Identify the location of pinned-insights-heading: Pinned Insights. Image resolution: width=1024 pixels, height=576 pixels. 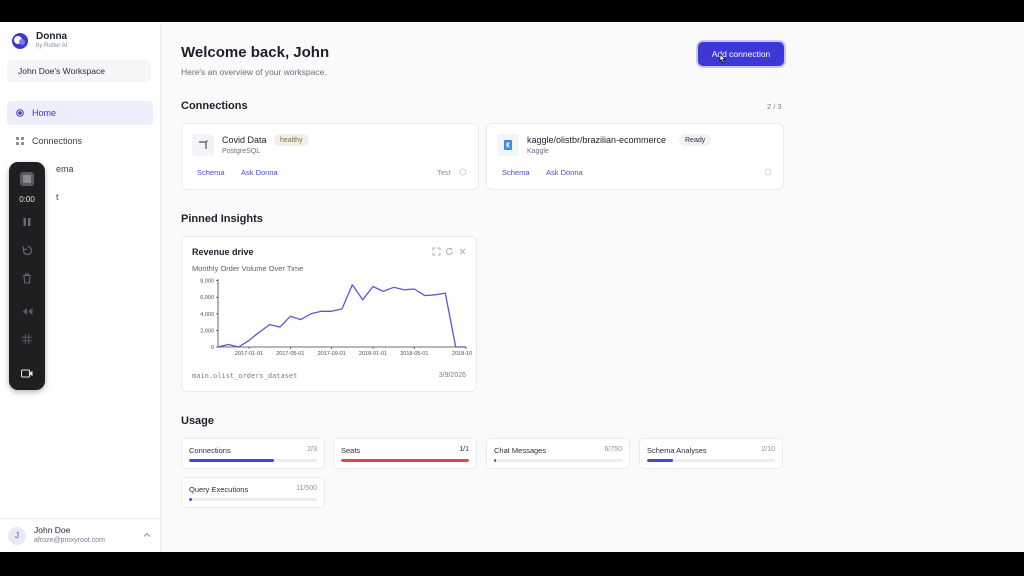
(222, 219).